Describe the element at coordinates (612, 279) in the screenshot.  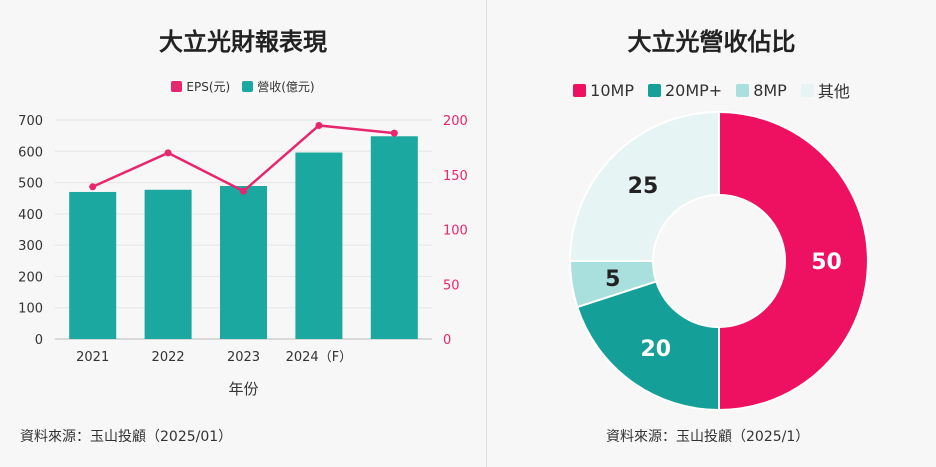
I see `donut-slice-label: 5` at that location.